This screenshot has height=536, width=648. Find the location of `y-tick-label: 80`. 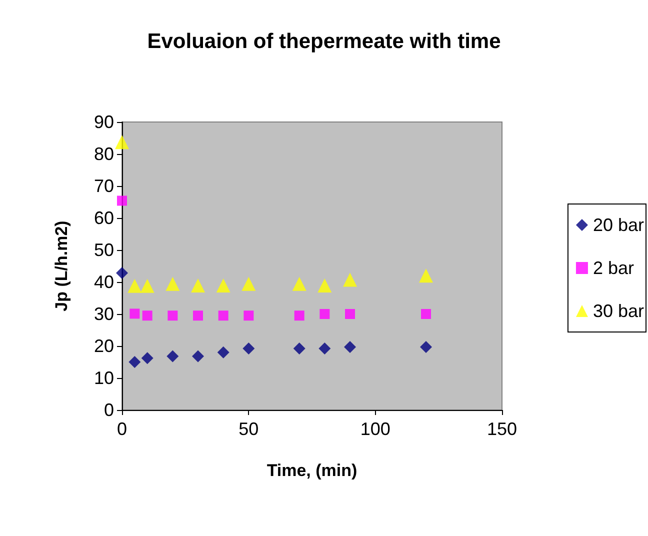

y-tick-label: 80 is located at coordinates (104, 154).